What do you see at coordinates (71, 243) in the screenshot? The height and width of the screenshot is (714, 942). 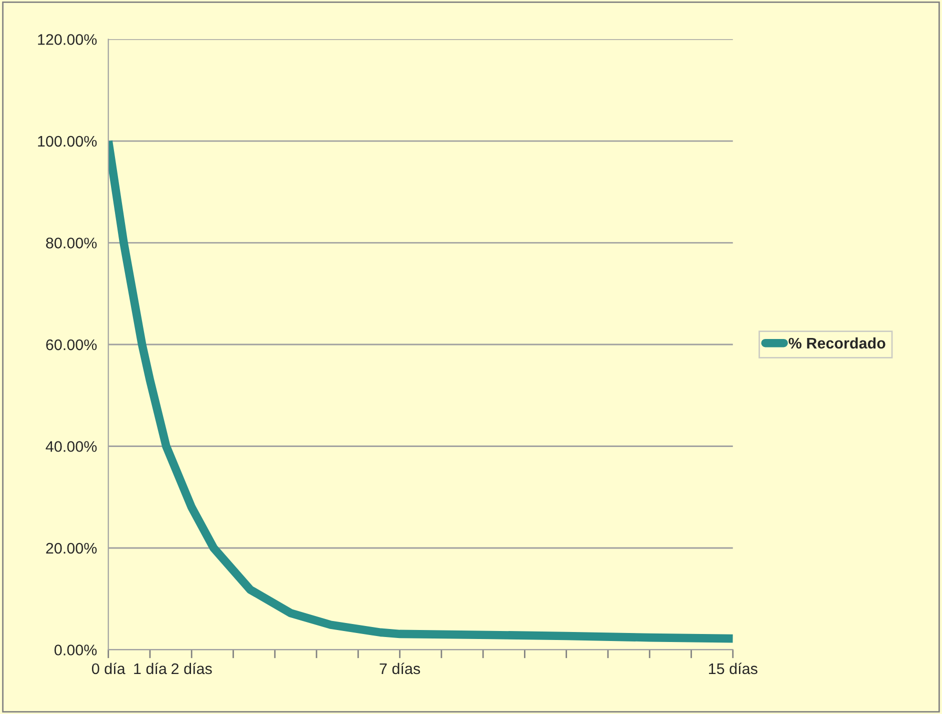 I see `y-tick-label: 80.00%` at bounding box center [71, 243].